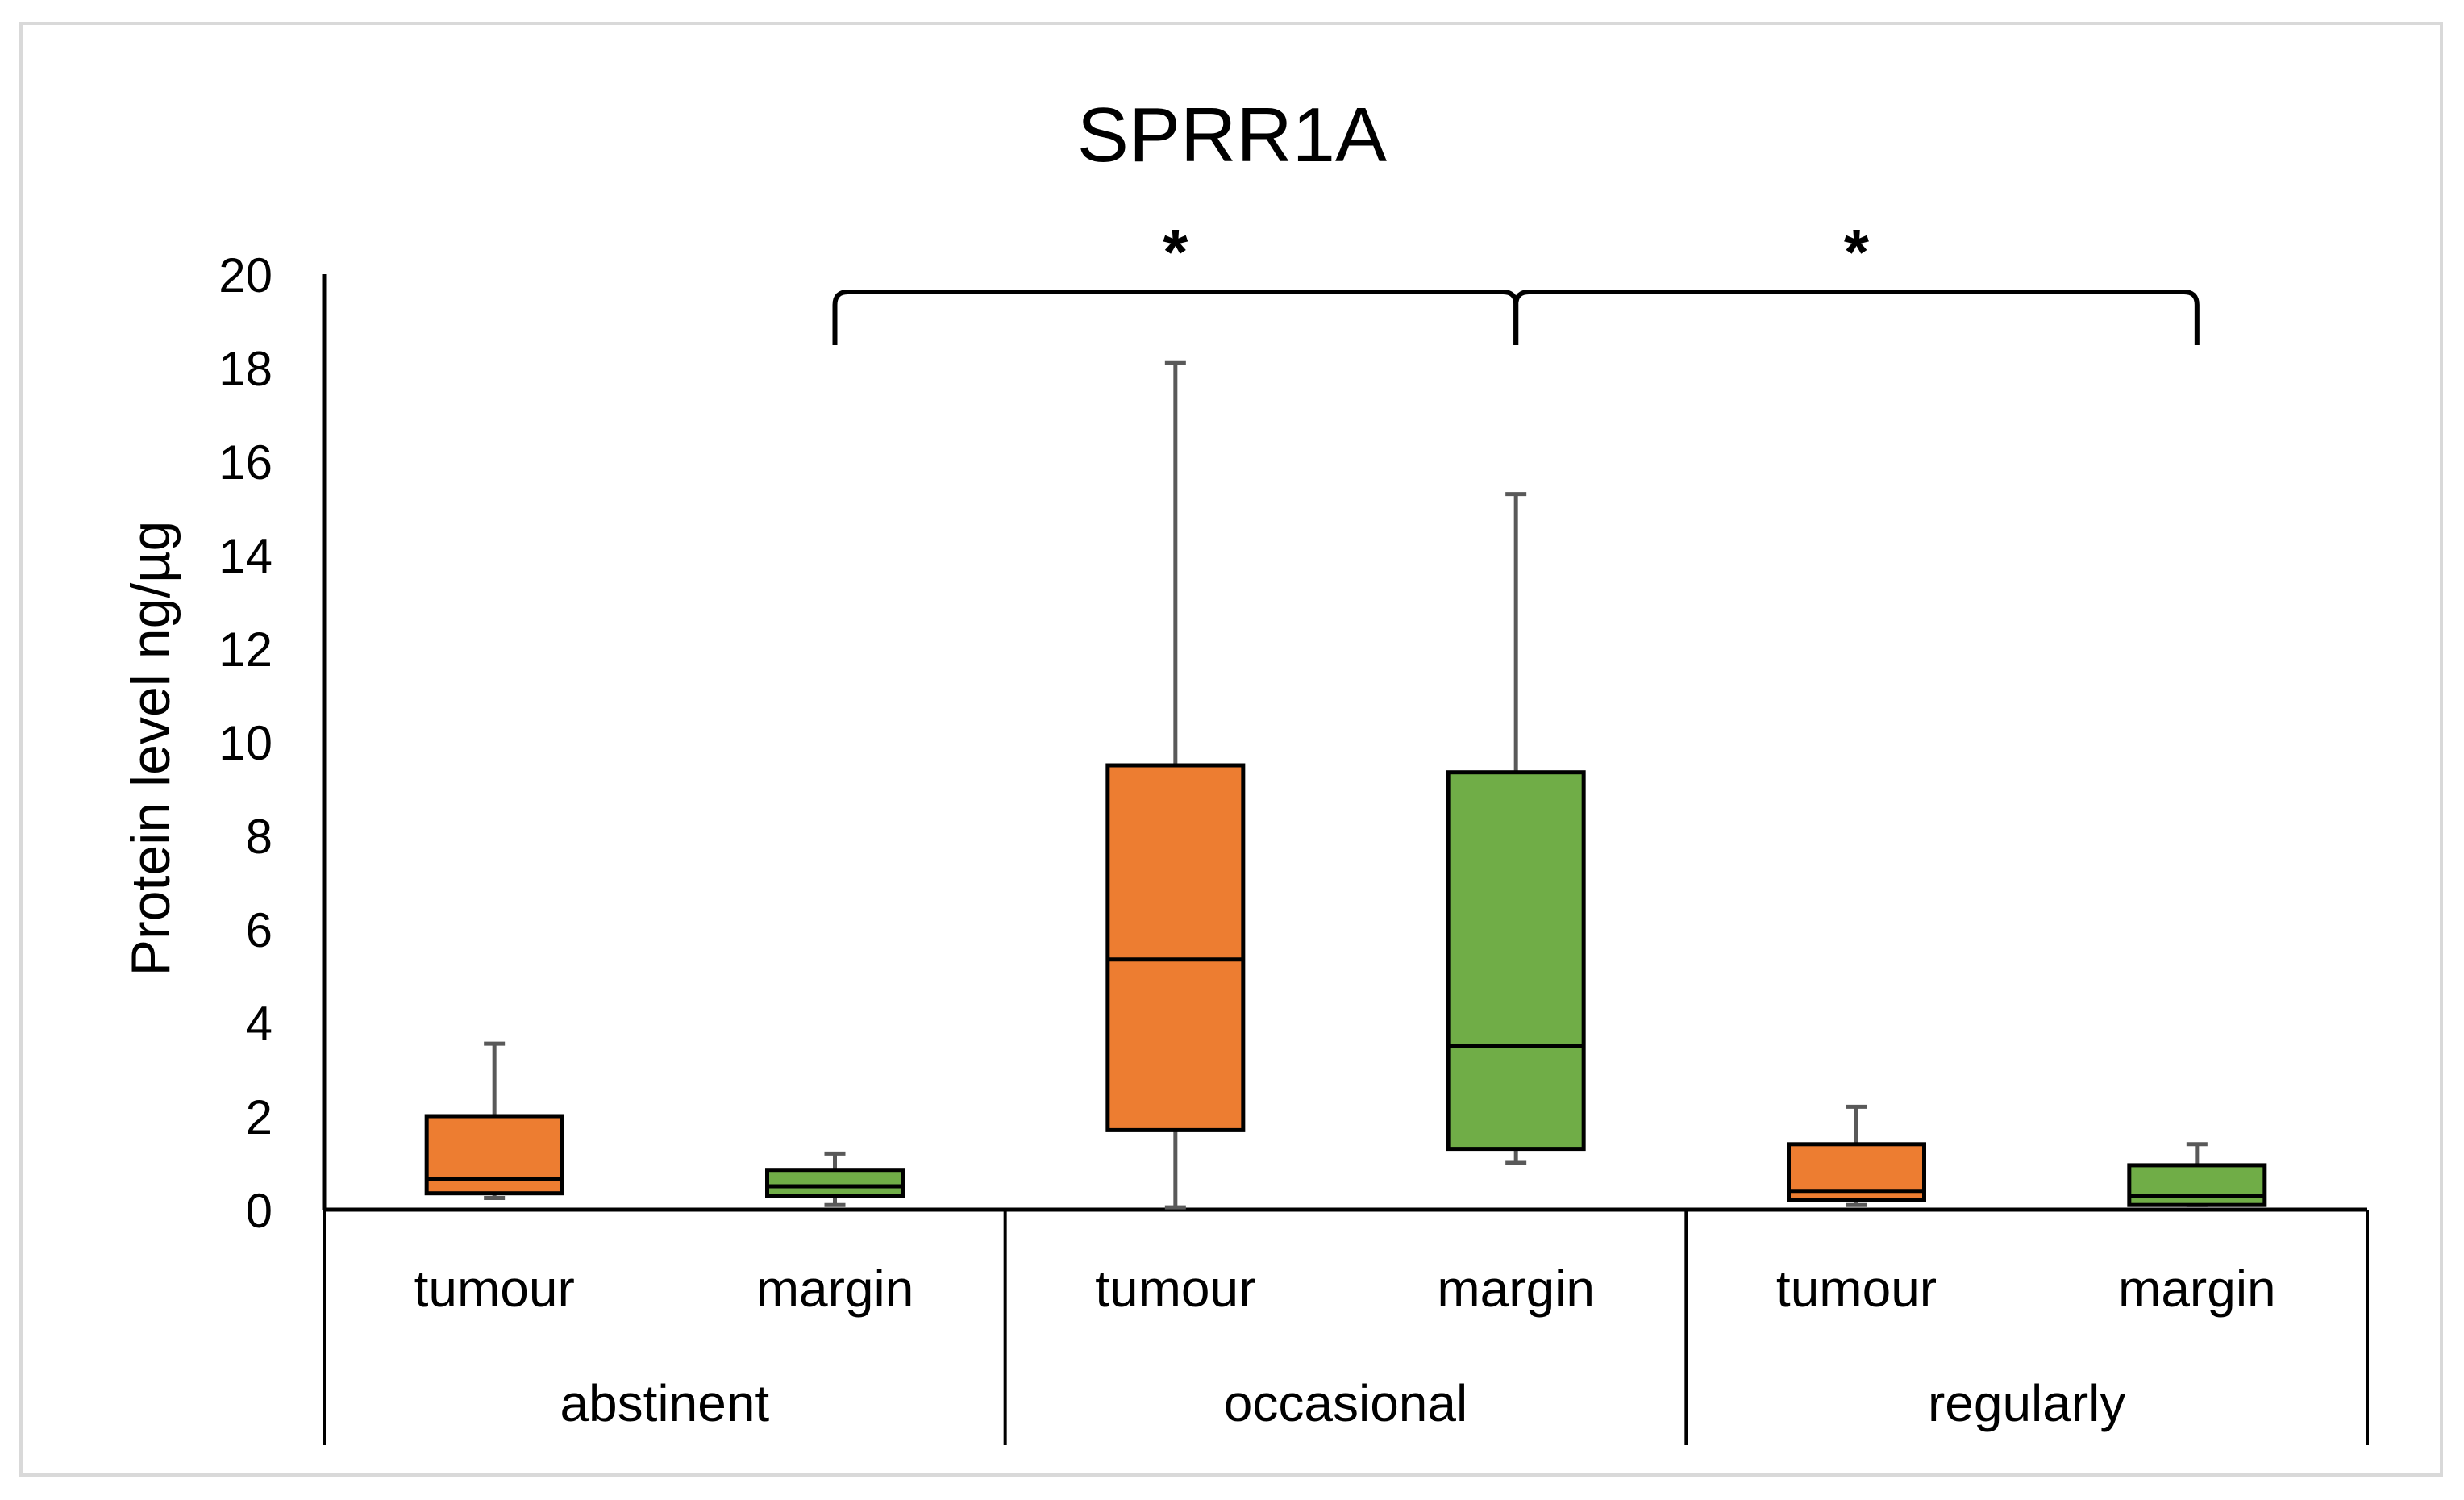  I want to click on group-label: occasional, so click(1345, 1403).